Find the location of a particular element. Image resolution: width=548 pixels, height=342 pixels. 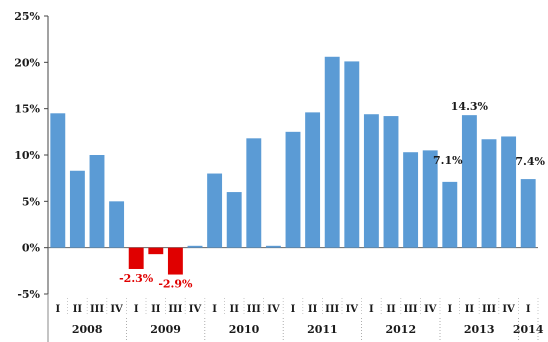

data-label: 14.3% is located at coordinates (470, 106).